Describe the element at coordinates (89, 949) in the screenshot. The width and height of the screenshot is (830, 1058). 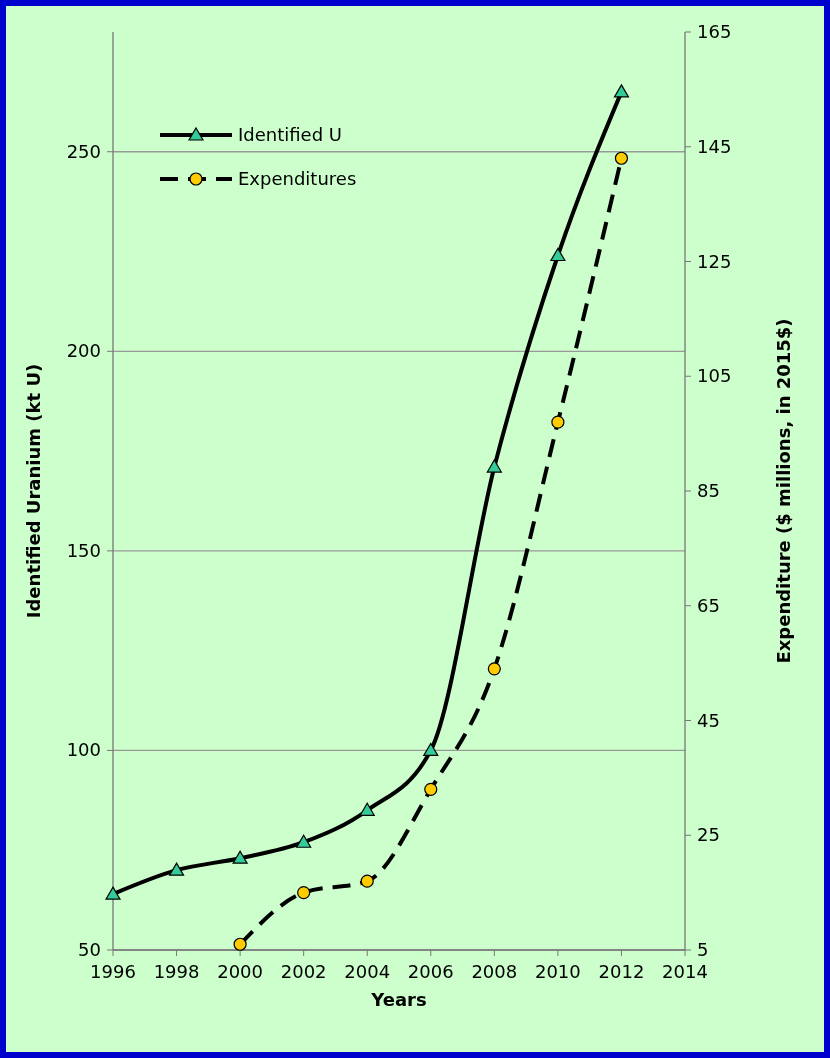
I see `y-tick-label: 50` at that location.